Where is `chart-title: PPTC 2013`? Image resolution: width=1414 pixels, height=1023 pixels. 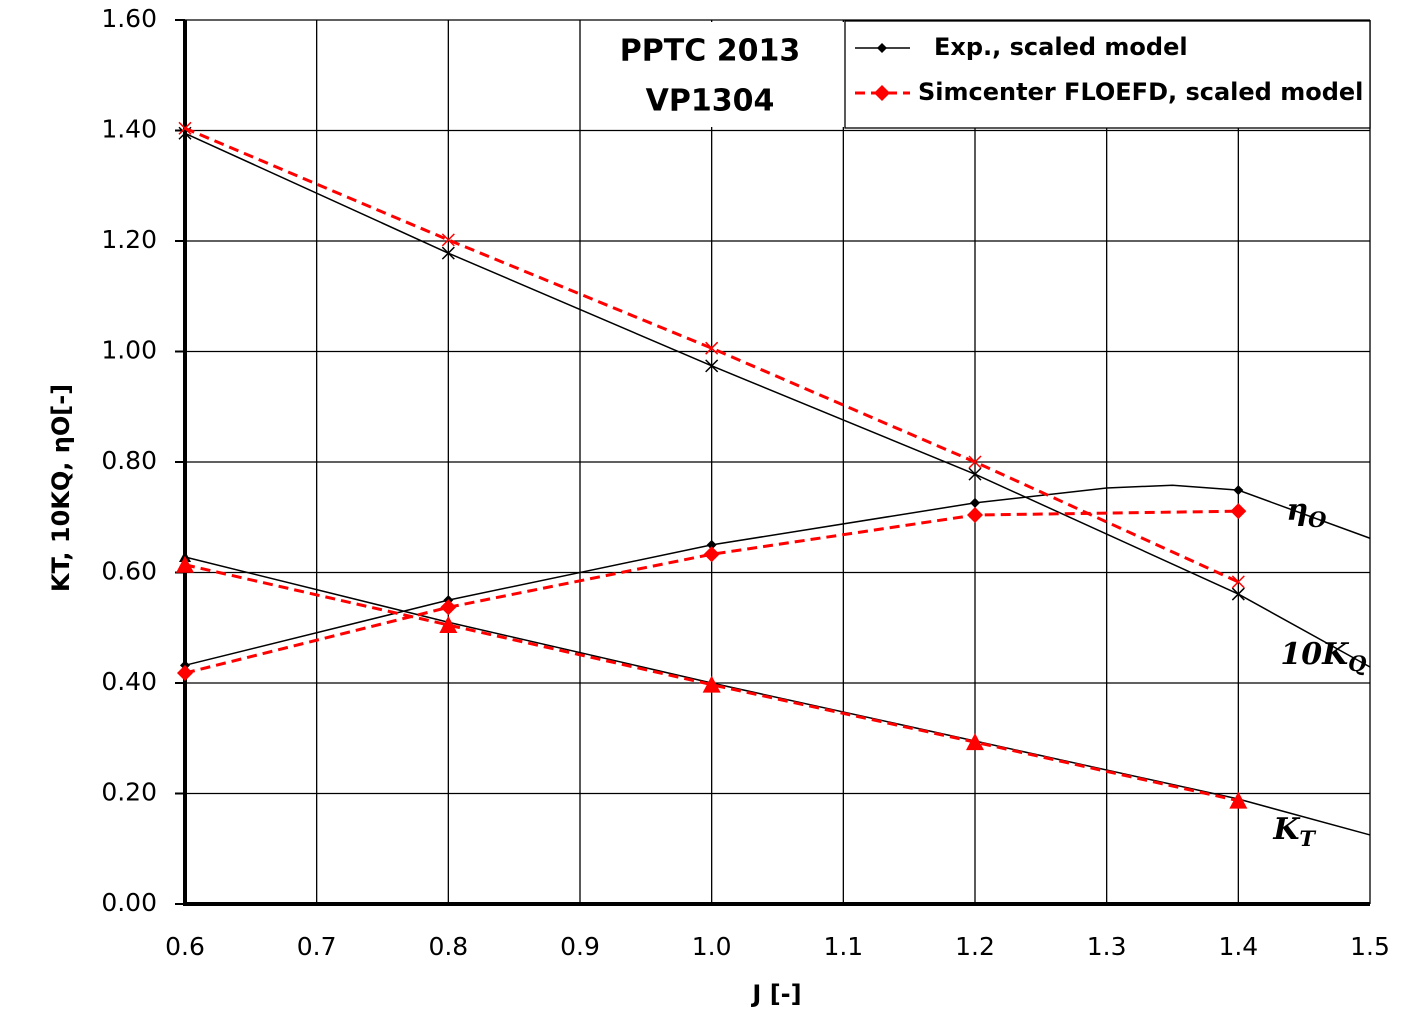 chart-title: PPTC 2013 is located at coordinates (710, 51).